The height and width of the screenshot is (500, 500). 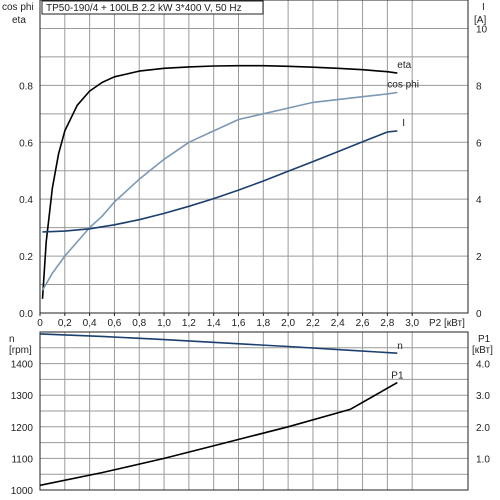 I want to click on chart-title-box, so click(x=152, y=7).